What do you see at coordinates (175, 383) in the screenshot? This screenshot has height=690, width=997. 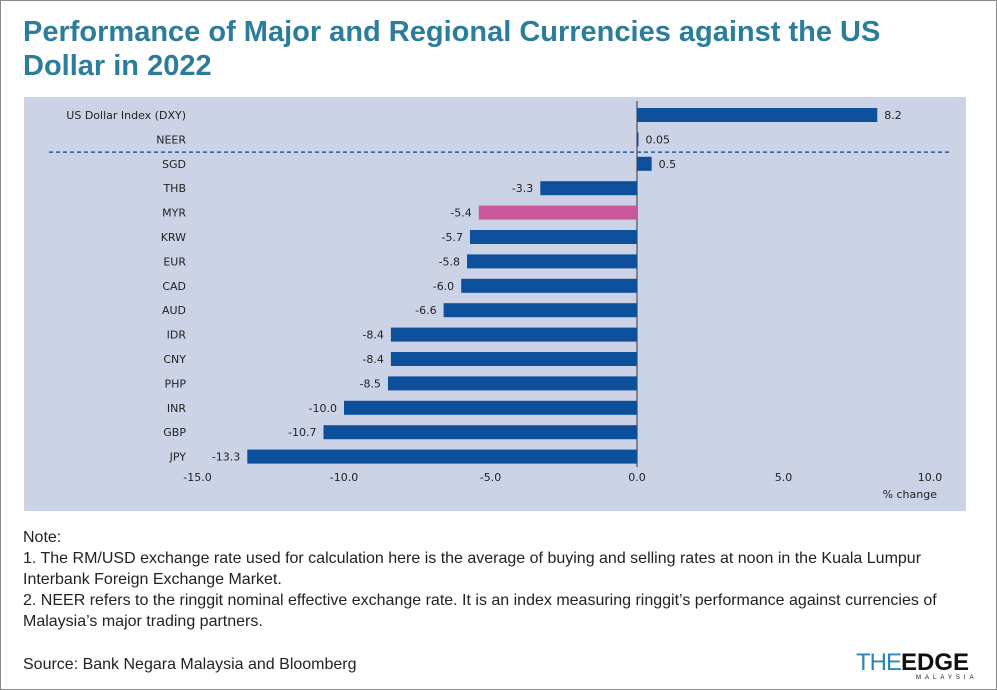 I see `category-label: PHP` at bounding box center [175, 383].